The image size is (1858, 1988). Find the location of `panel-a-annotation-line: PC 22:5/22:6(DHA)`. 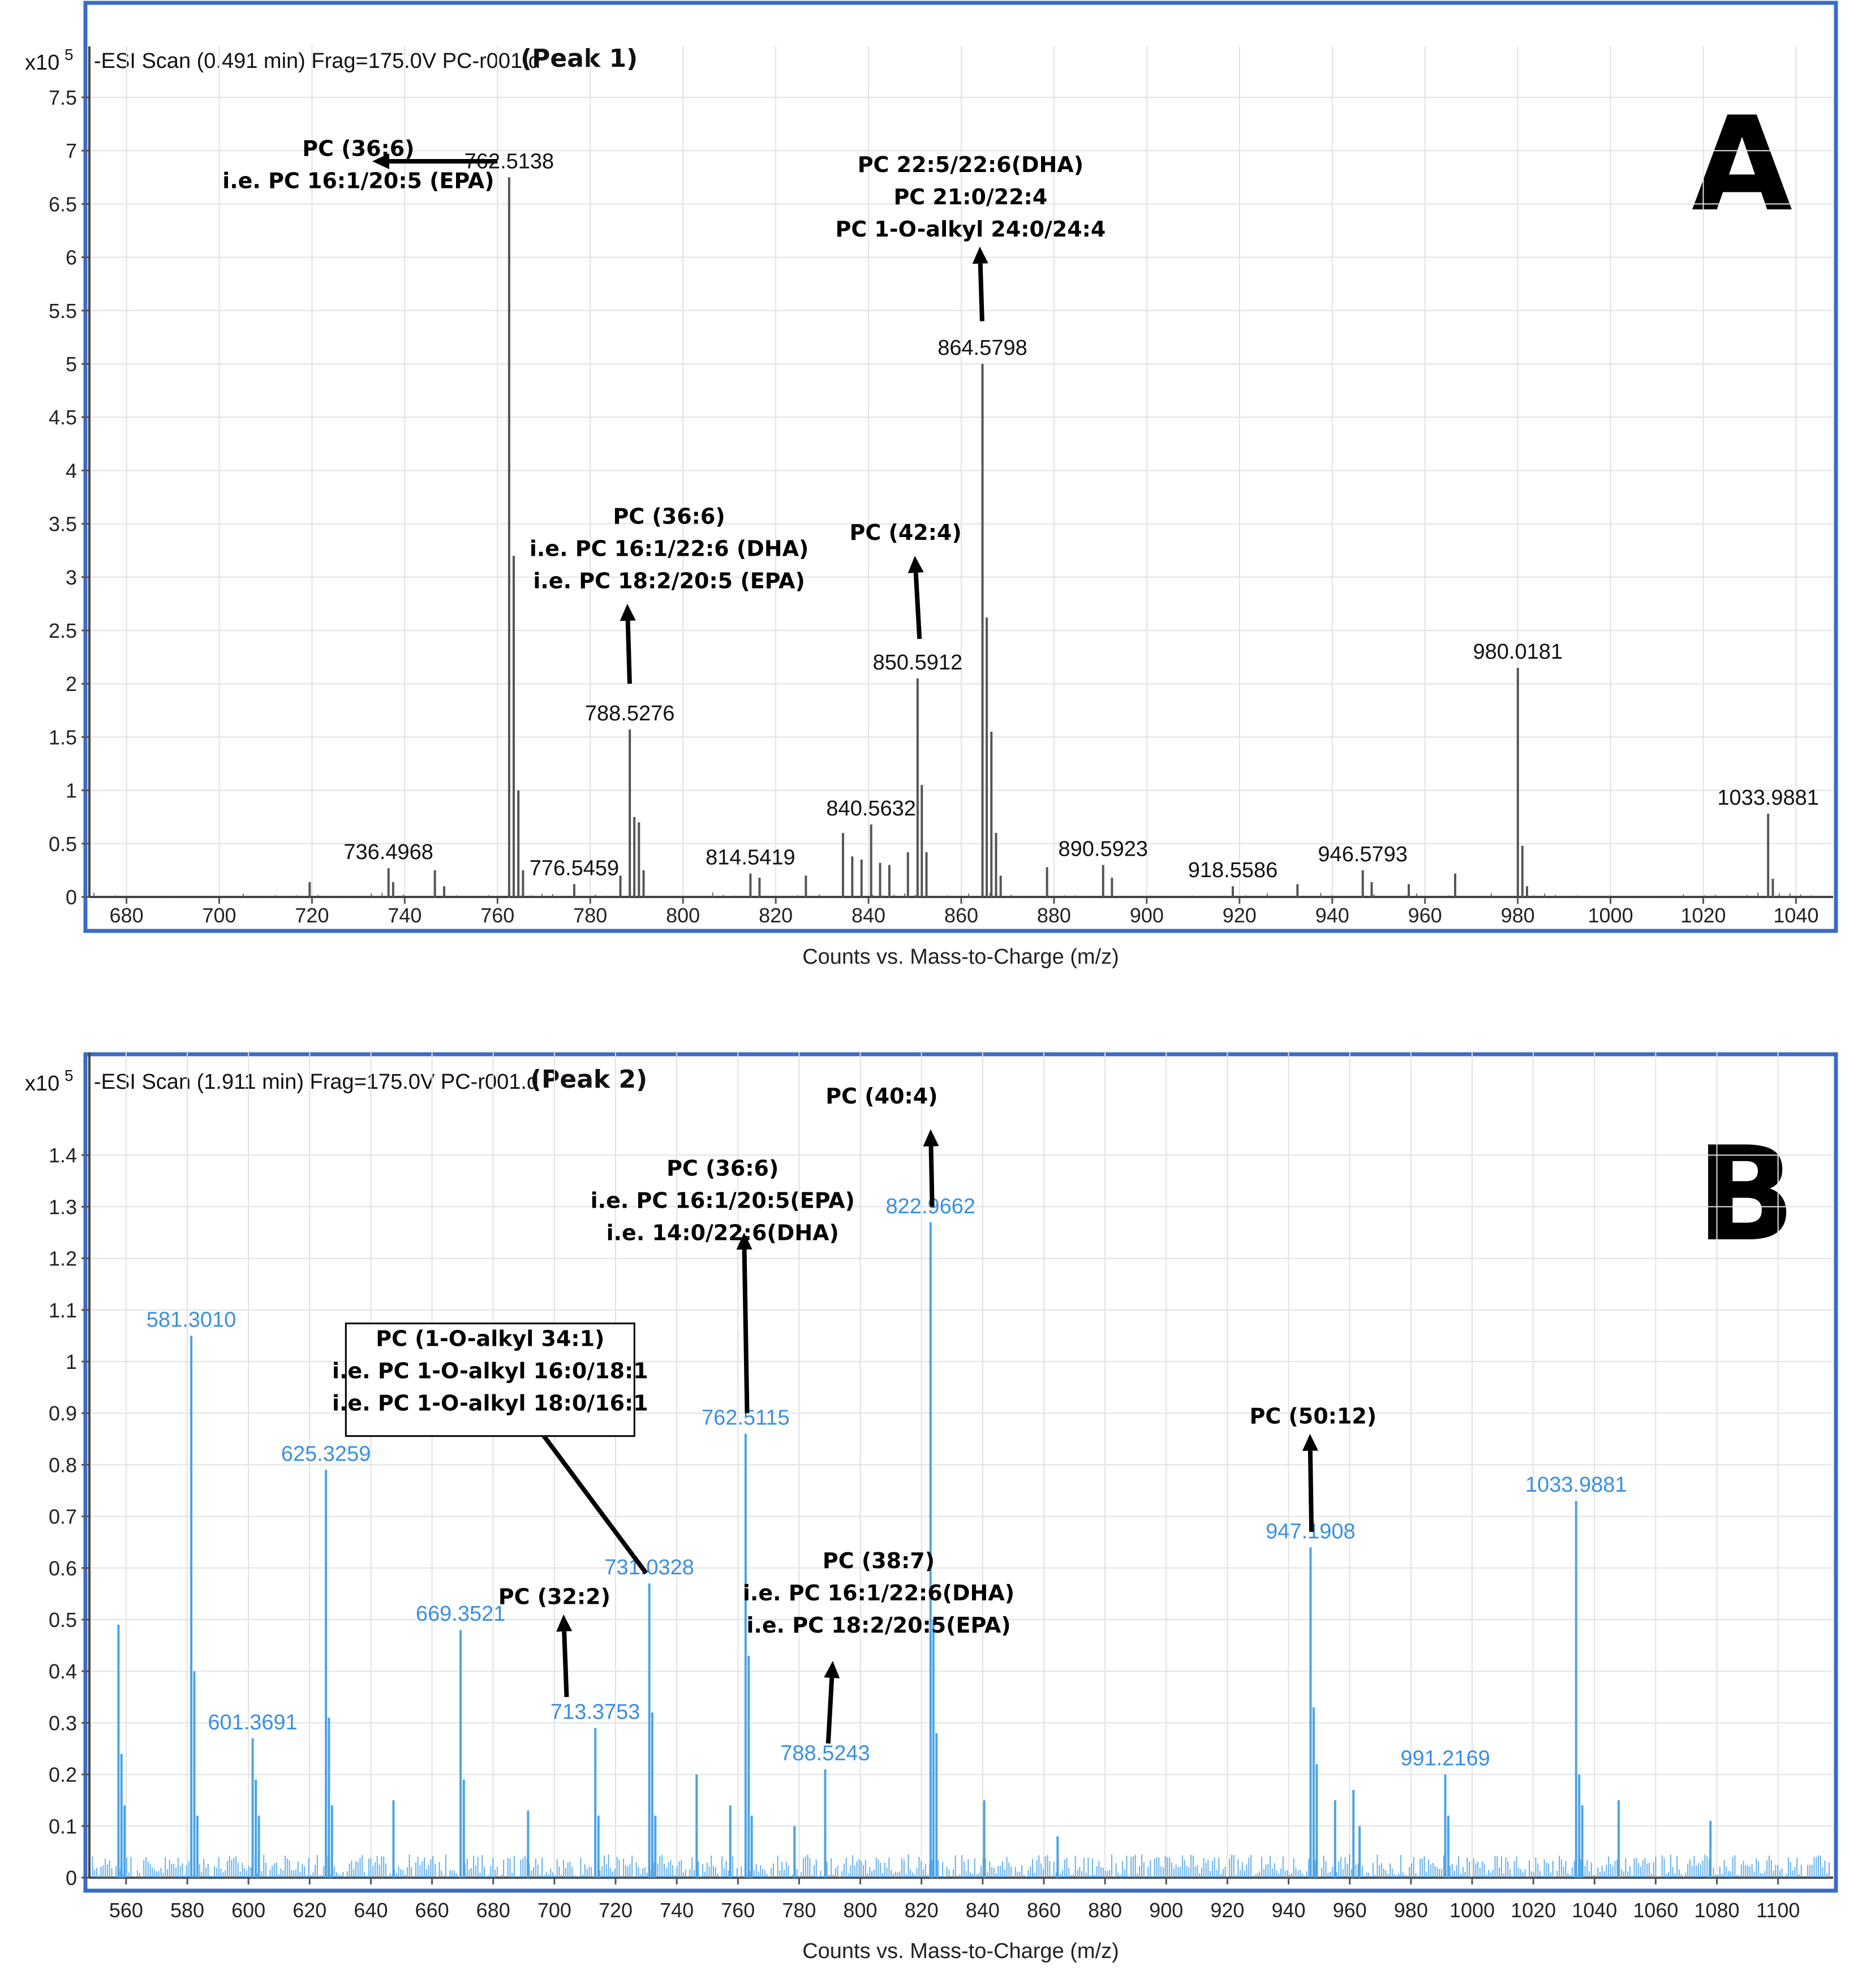

panel-a-annotation-line: PC 22:5/22:6(DHA) is located at coordinates (970, 164).